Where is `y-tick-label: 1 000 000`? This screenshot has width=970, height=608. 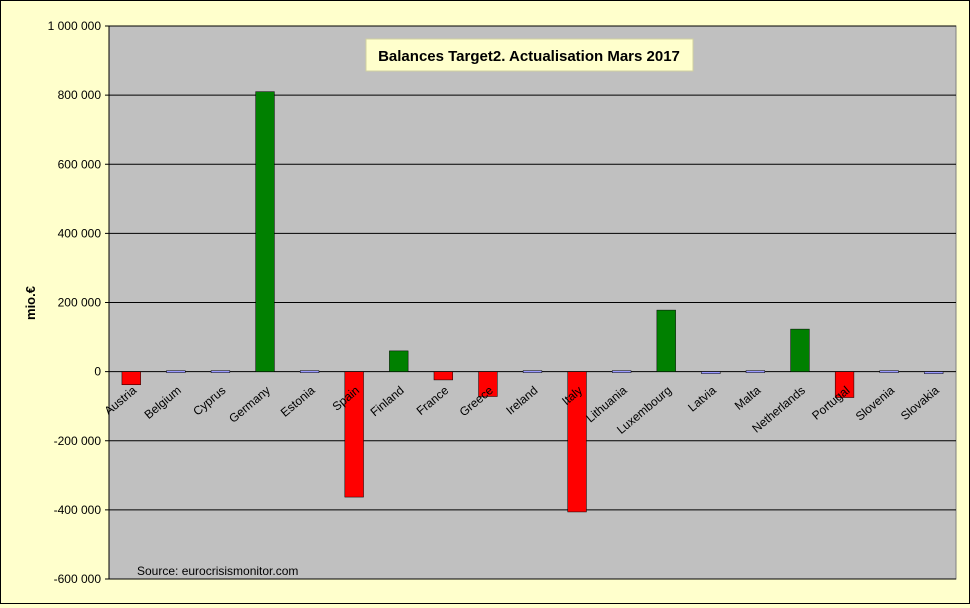
y-tick-label: 1 000 000 is located at coordinates (75, 26).